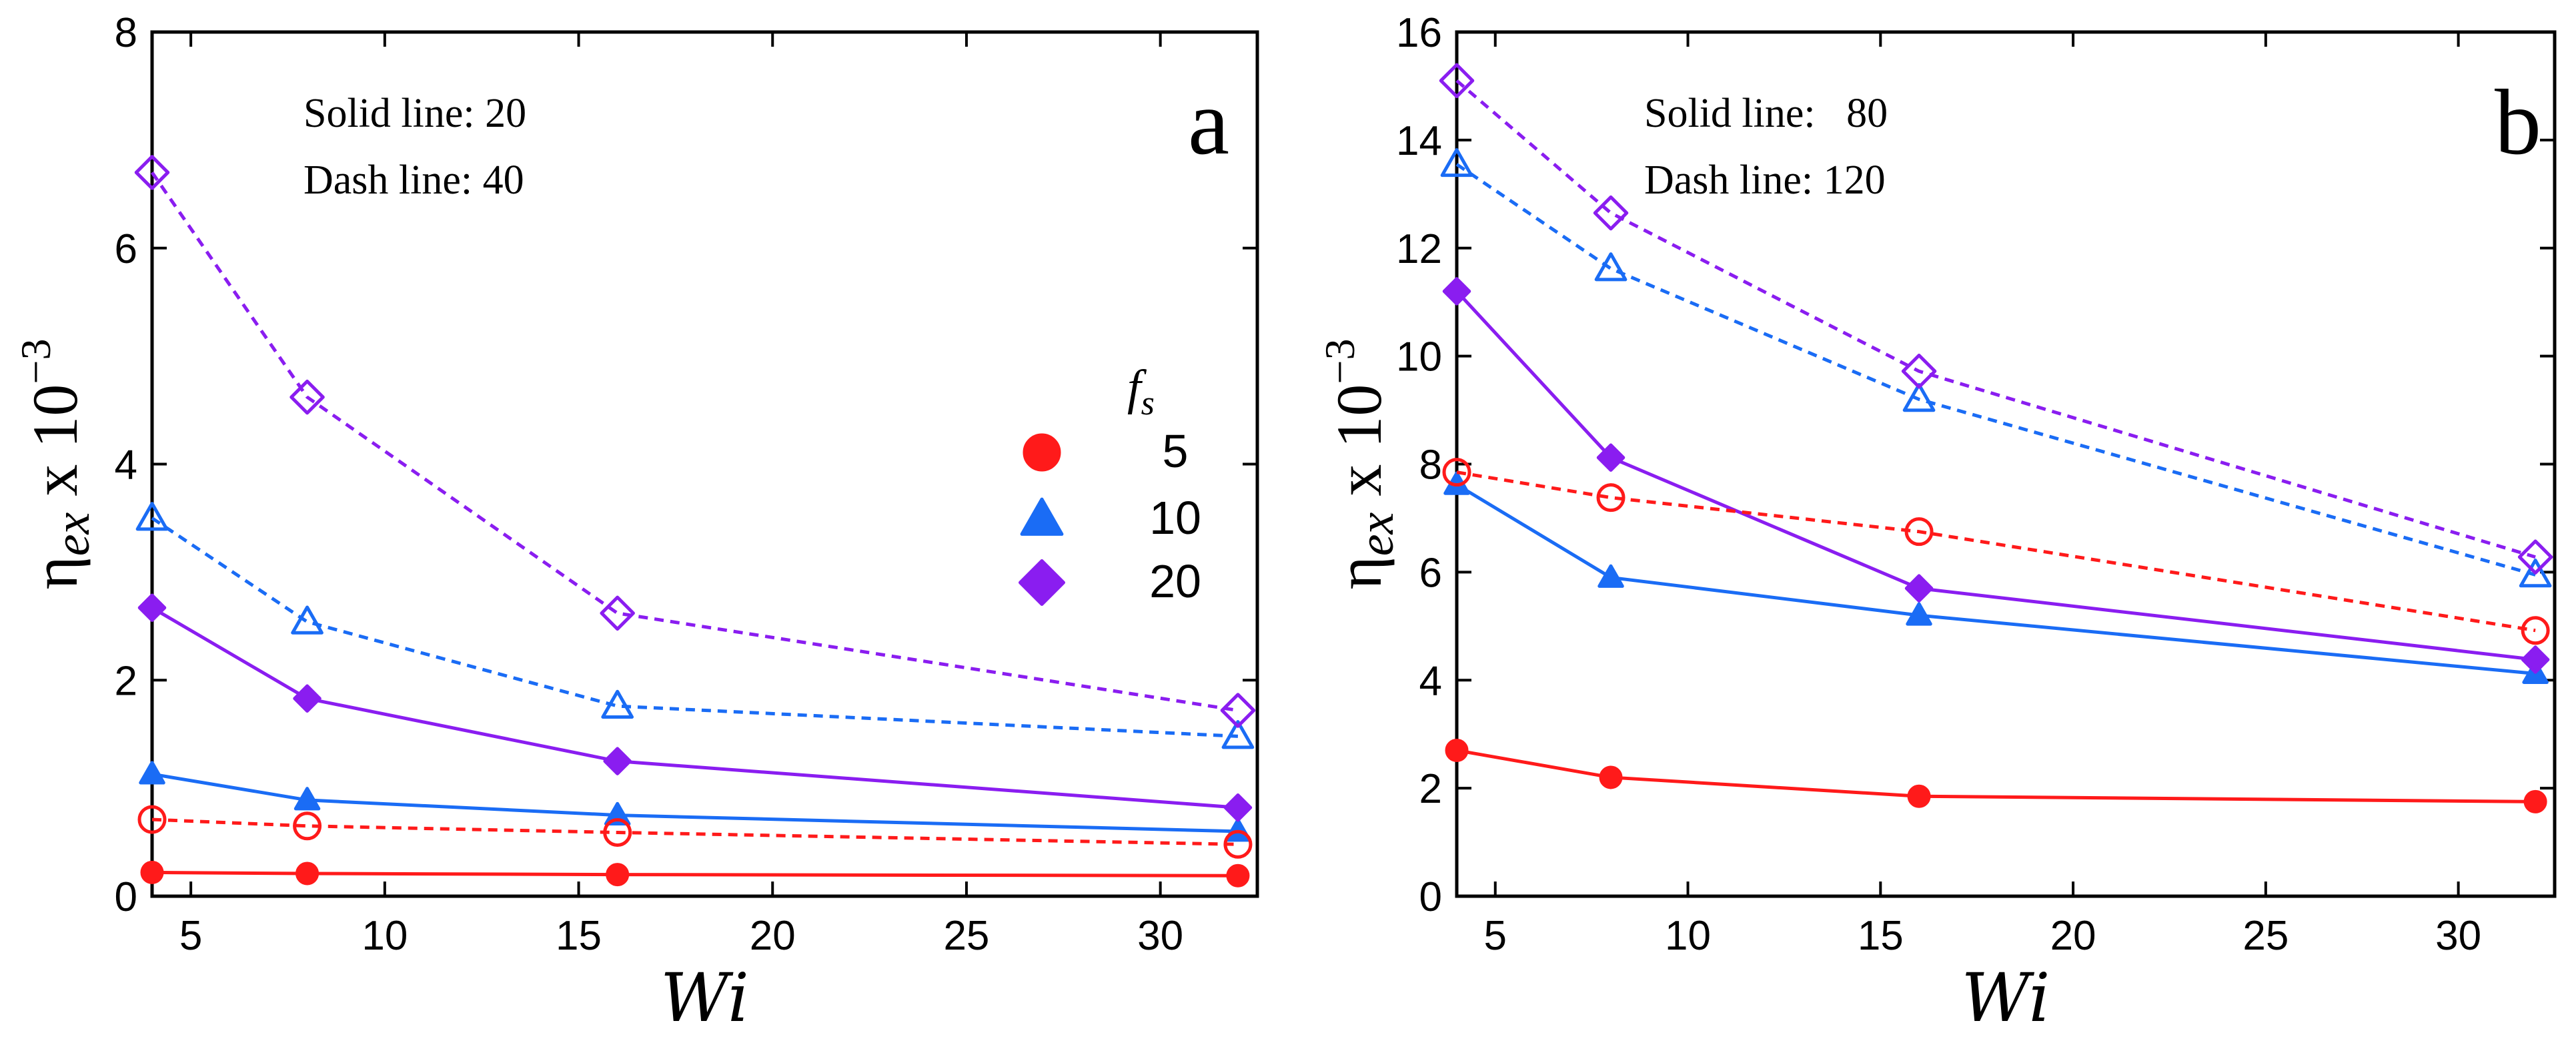  Describe the element at coordinates (1359, 572) in the screenshot. I see `panel-b-ylabel-symbol: η` at that location.